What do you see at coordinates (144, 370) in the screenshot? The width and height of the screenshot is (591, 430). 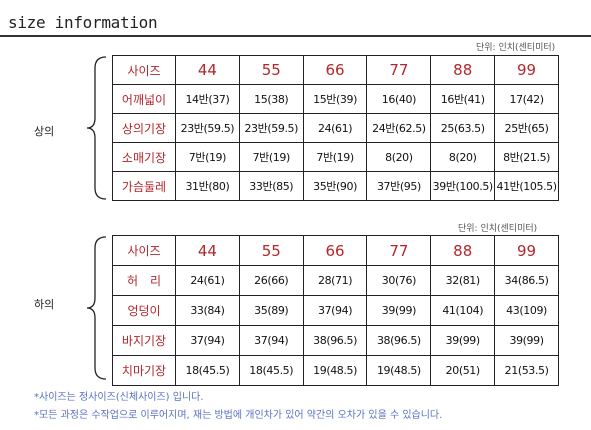 I see `row-label: 치마기장` at bounding box center [144, 370].